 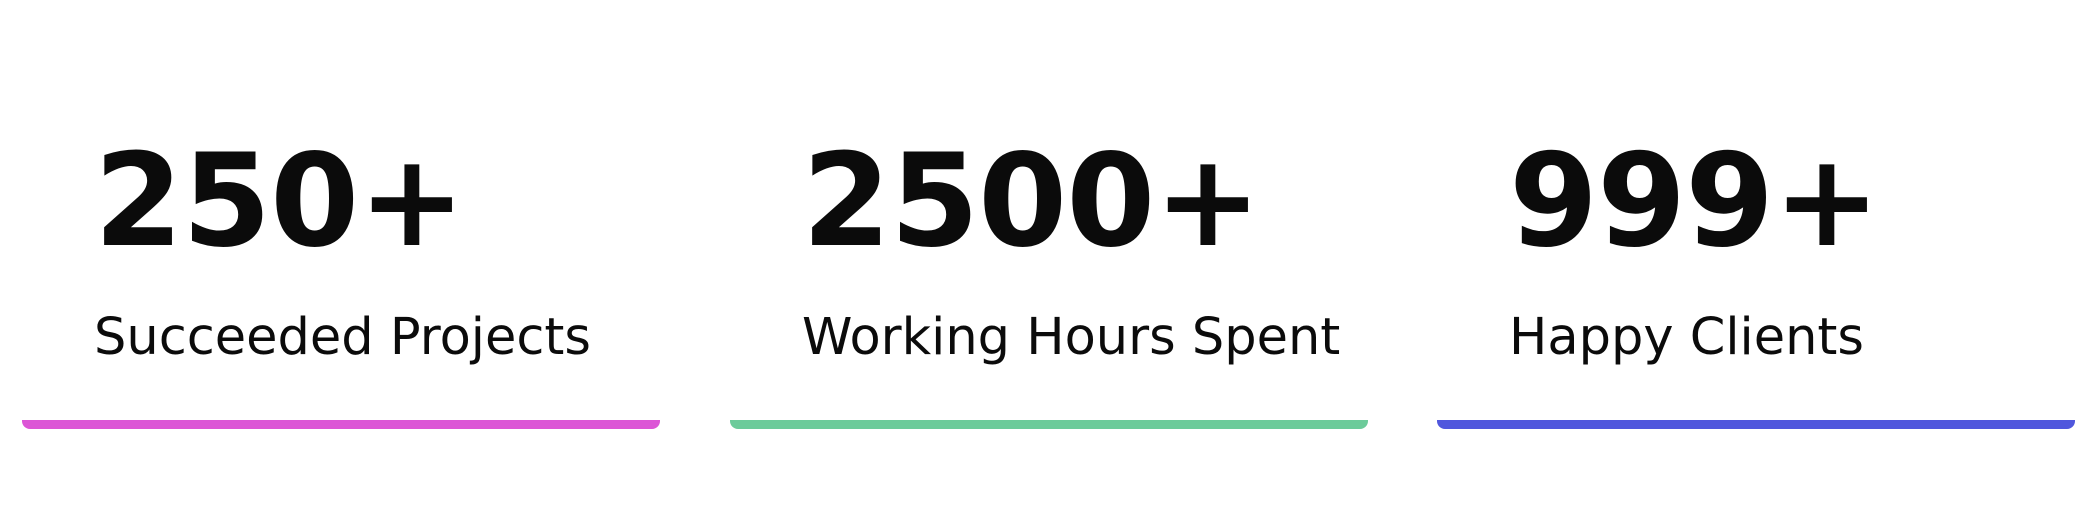 What do you see at coordinates (1694, 201) in the screenshot?
I see `stat-value: 999+` at bounding box center [1694, 201].